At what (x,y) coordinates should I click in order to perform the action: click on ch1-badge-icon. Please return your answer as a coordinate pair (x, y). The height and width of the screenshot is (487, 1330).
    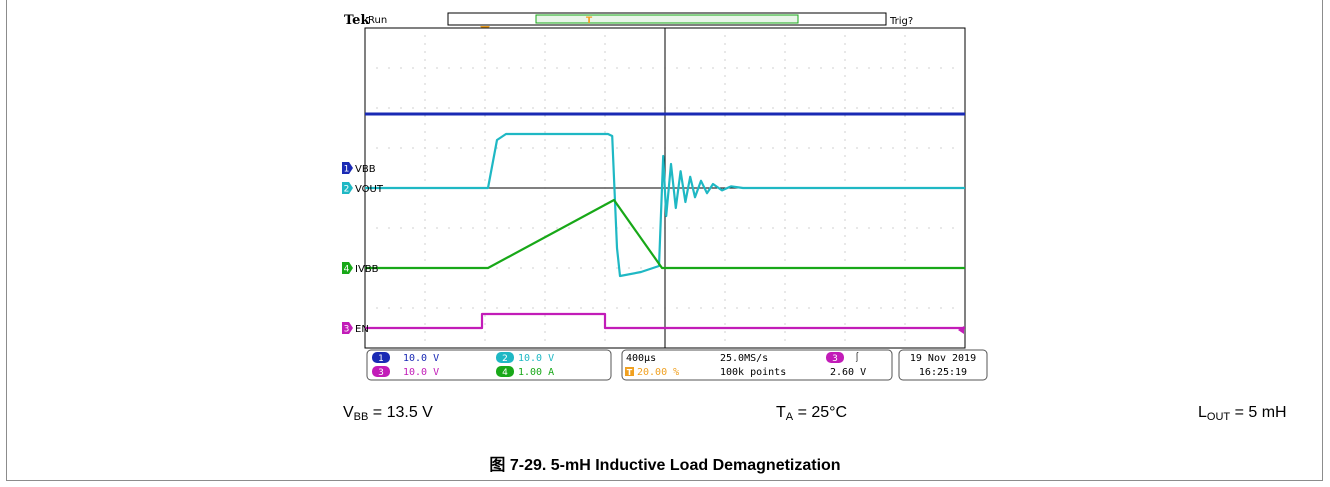
    Looking at the image, I should click on (381, 357).